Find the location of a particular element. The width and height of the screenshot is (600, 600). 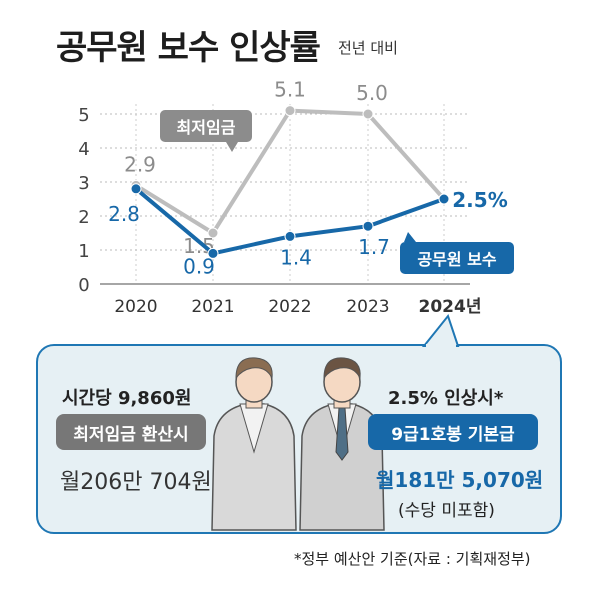

y-tick-label: 4 is located at coordinates (83, 149).